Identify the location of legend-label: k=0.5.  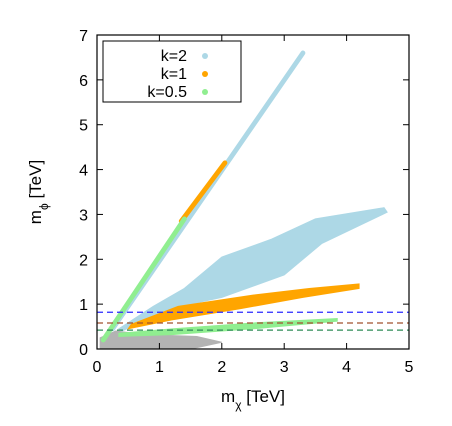
(167, 92).